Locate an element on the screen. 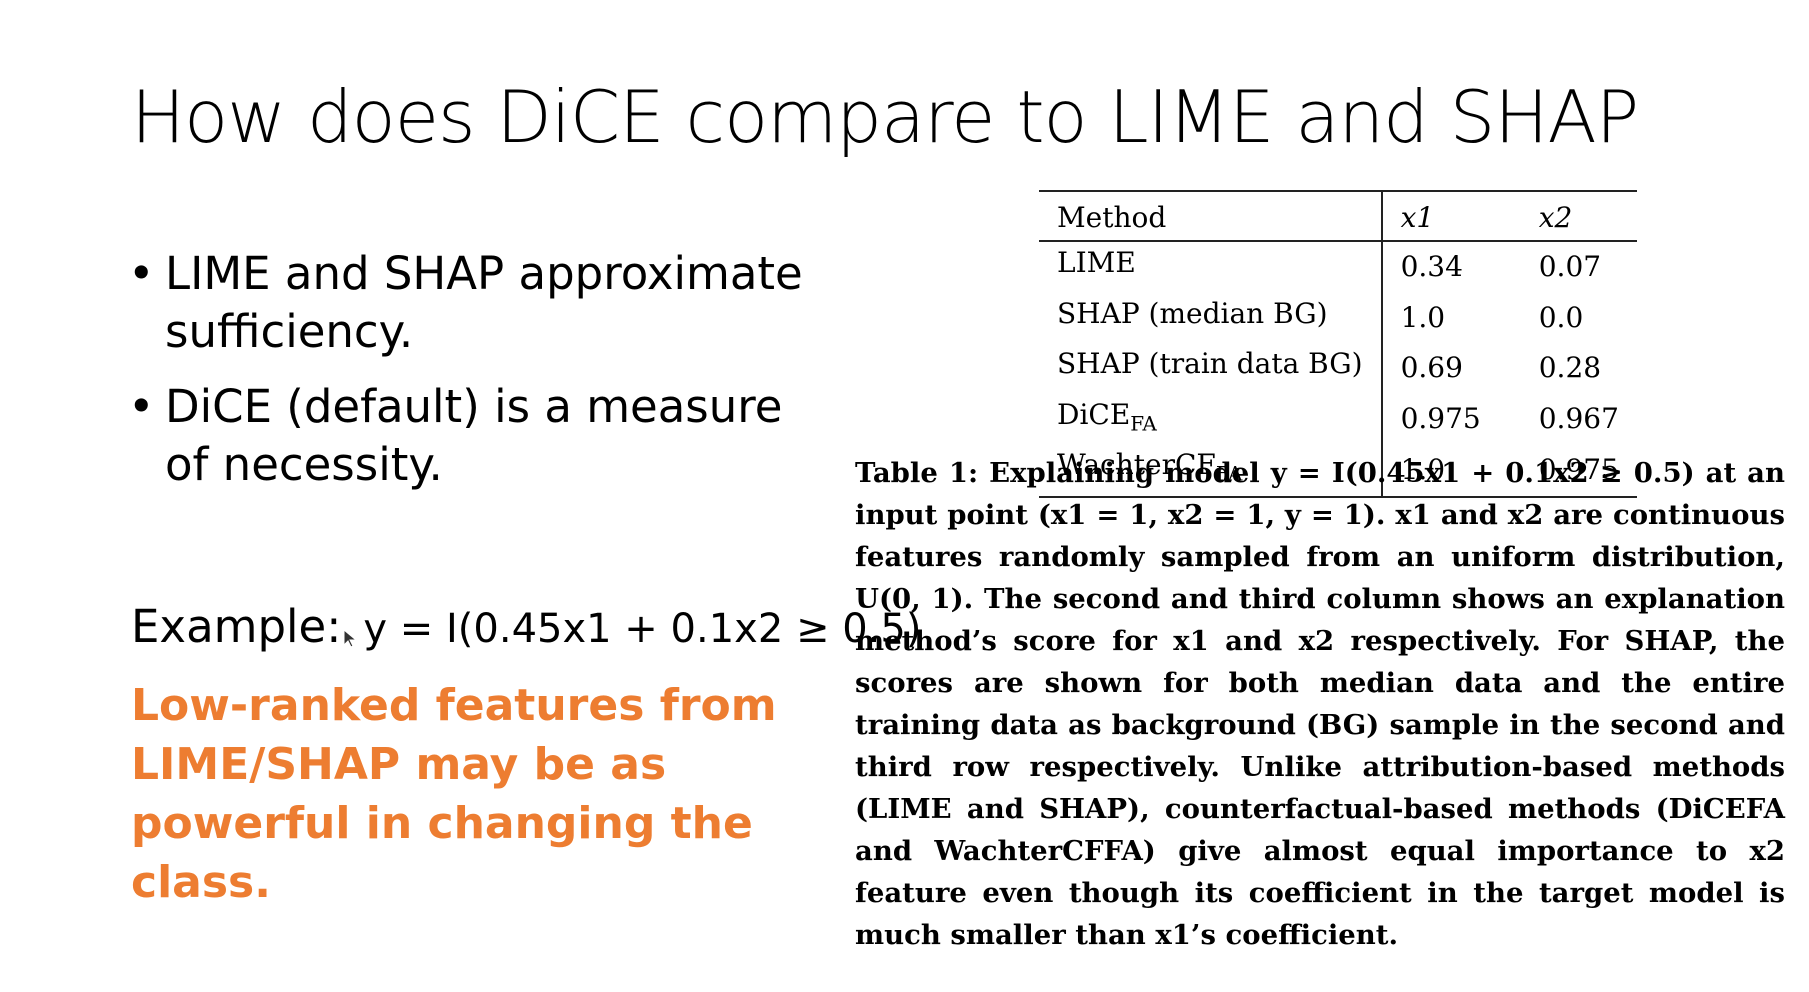  table-row: SHAP (train data BG) 0.69 0.28 is located at coordinates (1338, 368).